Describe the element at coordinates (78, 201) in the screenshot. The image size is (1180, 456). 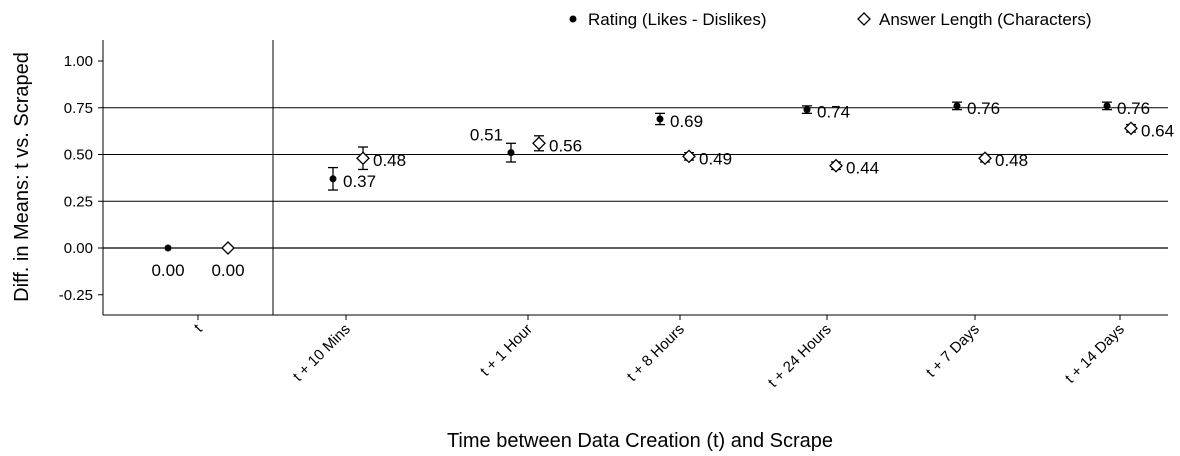
I see `y-tick-label: 0.25` at that location.